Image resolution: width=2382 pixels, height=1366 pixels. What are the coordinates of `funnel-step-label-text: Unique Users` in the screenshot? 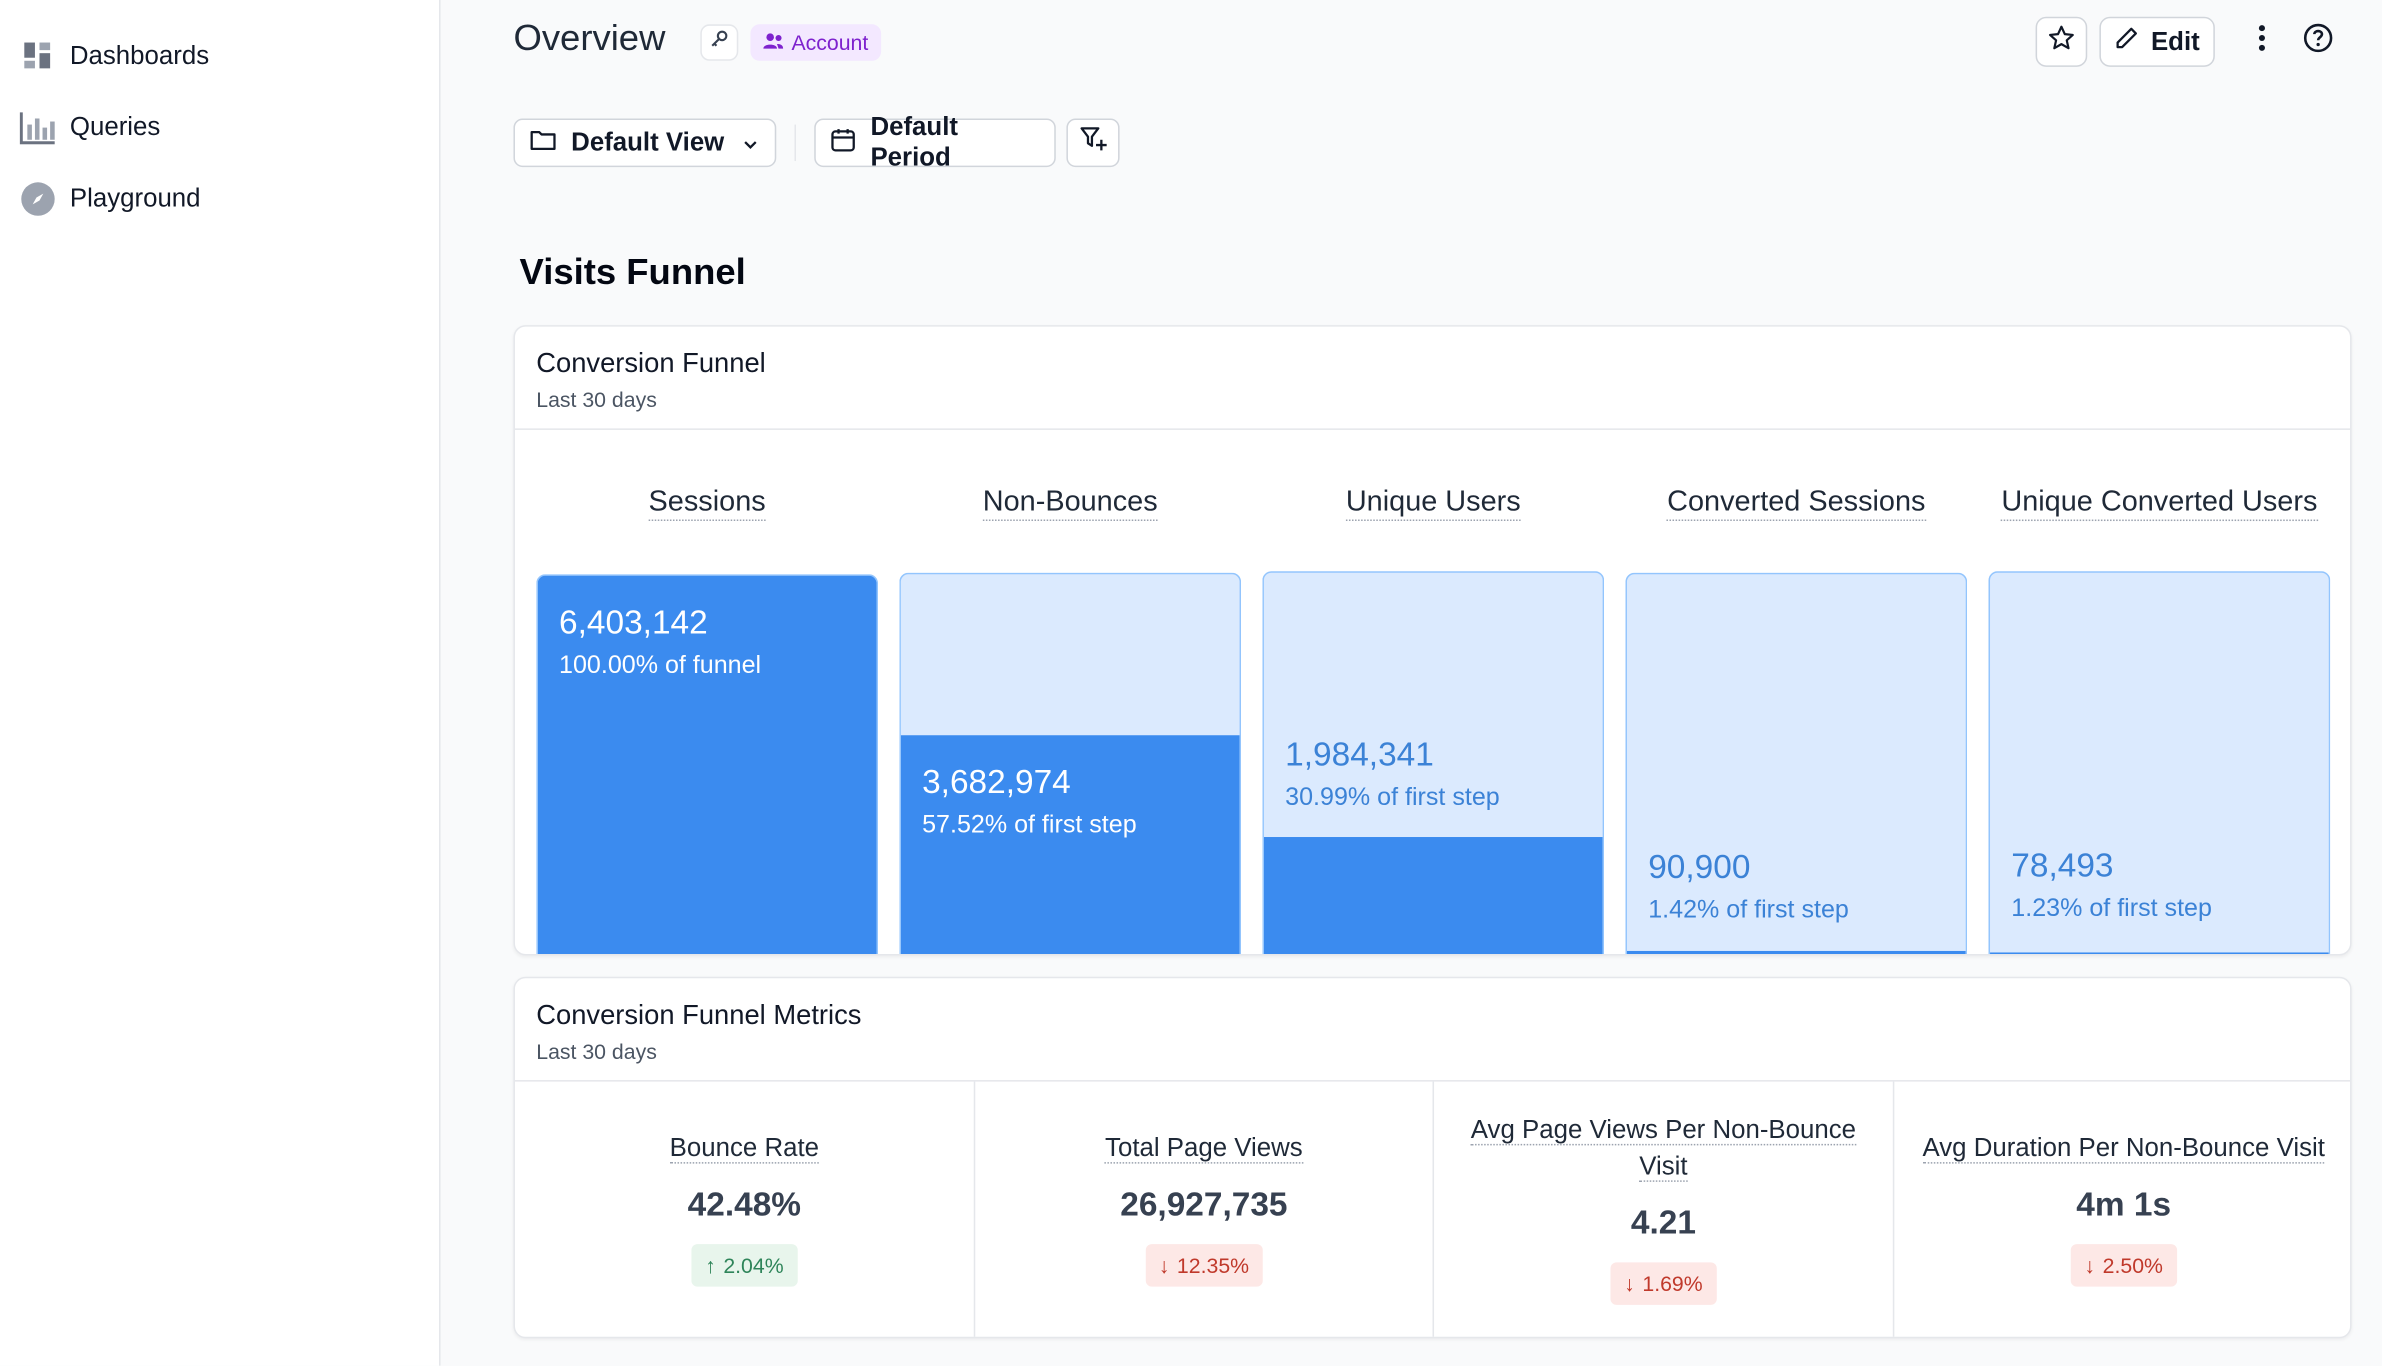 It's located at (1433, 504).